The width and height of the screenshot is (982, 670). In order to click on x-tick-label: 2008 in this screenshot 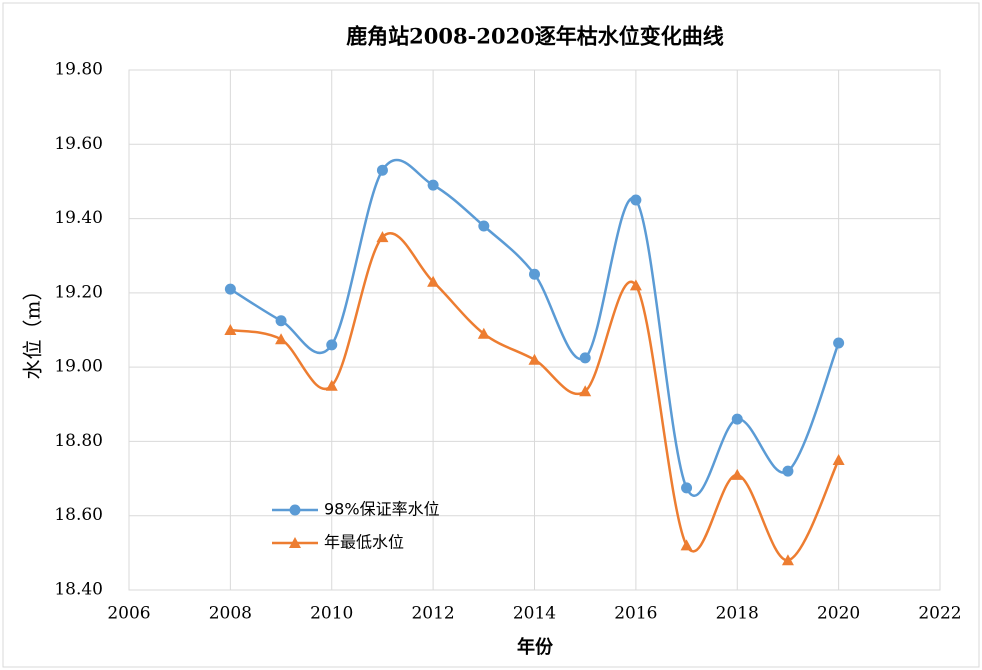, I will do `click(230, 614)`.